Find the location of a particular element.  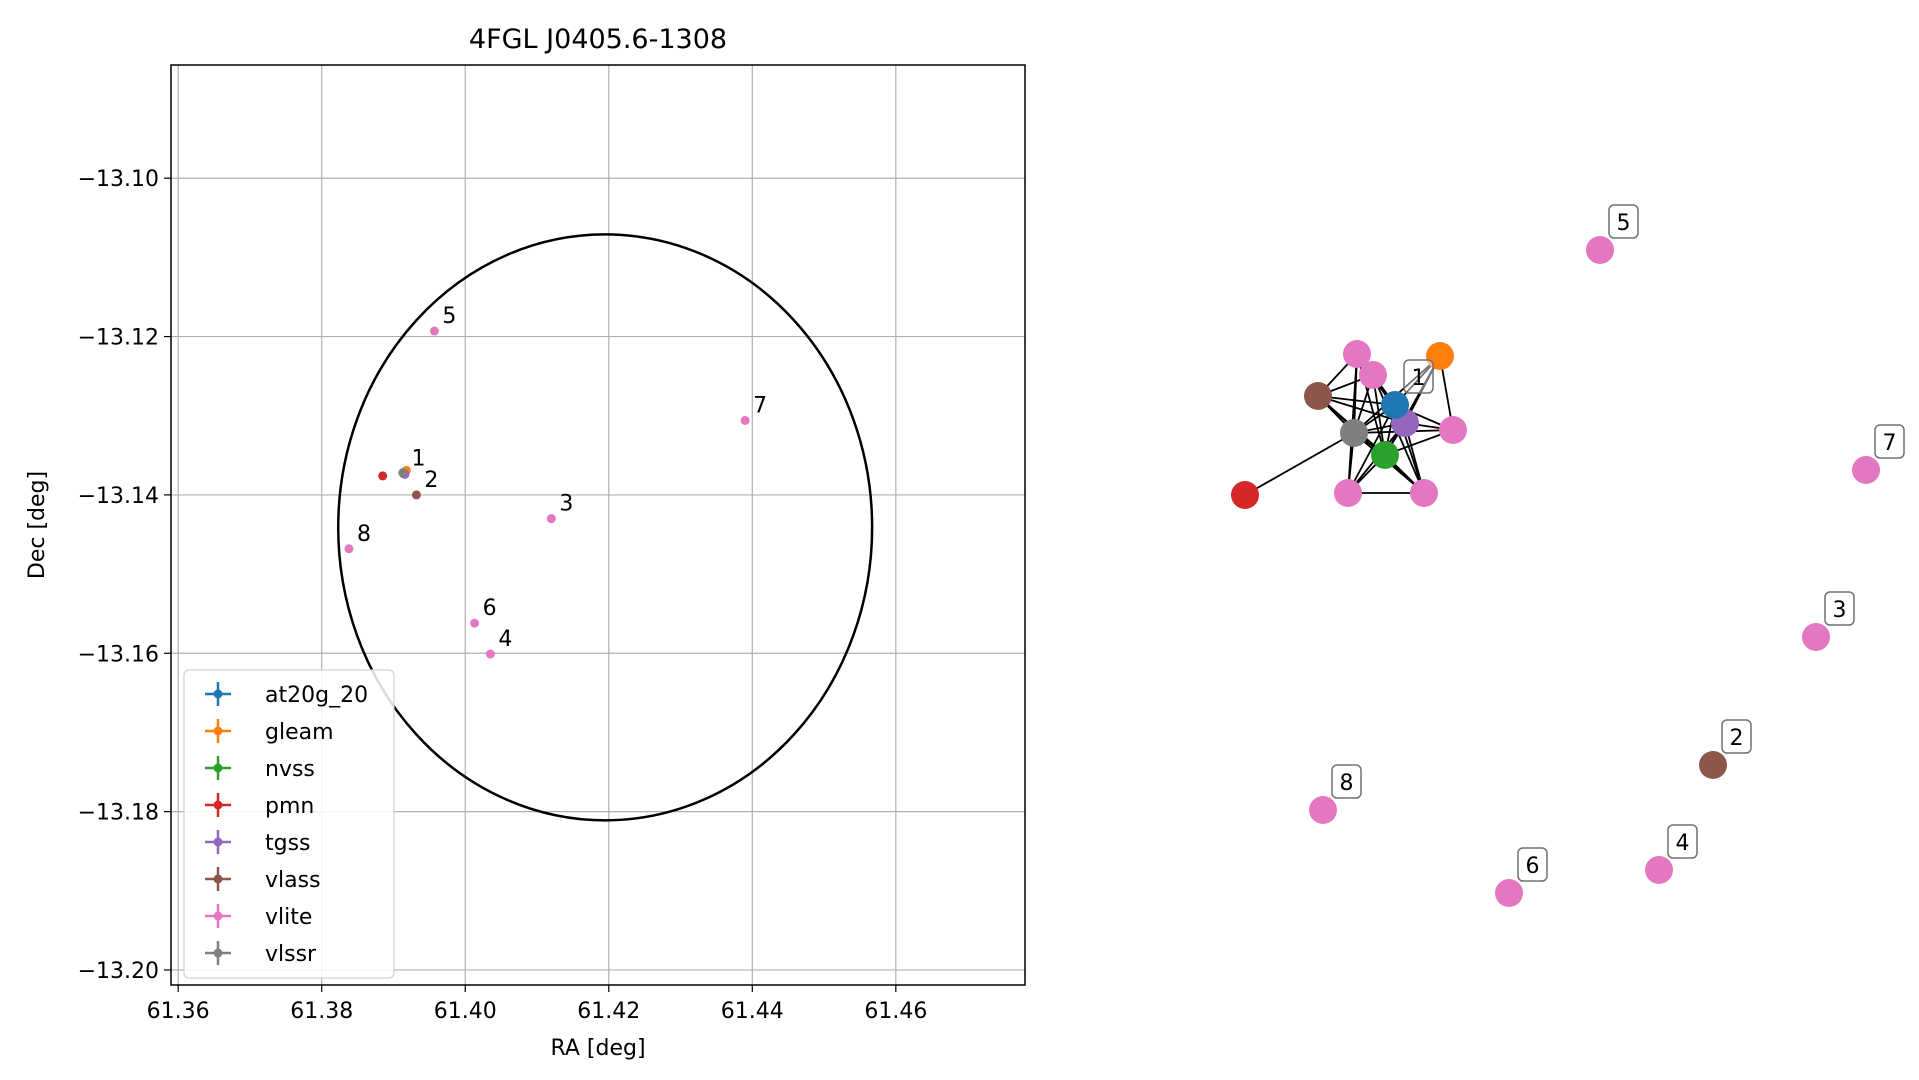

y-tick-label: −13.18 is located at coordinates (118, 813).